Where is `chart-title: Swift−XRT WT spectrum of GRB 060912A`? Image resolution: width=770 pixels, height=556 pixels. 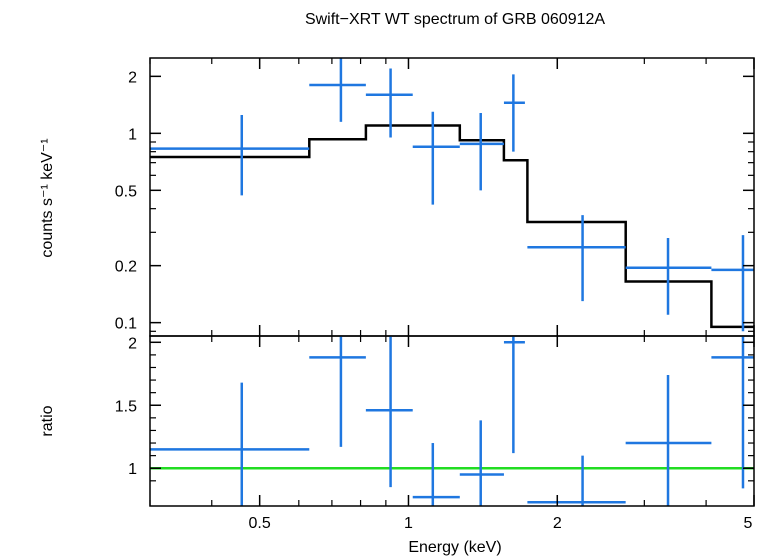
chart-title: Swift−XRT WT spectrum of GRB 060912A is located at coordinates (455, 19).